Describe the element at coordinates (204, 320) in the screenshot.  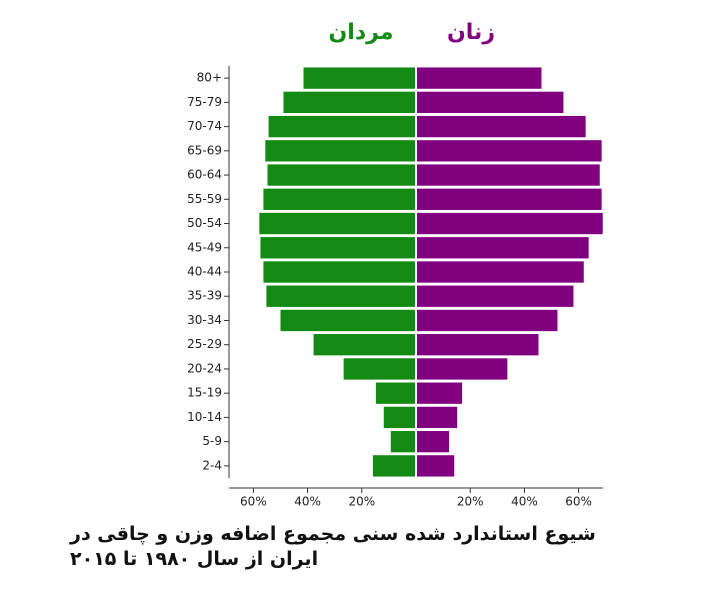
I see `y-tick-label: 30-34` at that location.